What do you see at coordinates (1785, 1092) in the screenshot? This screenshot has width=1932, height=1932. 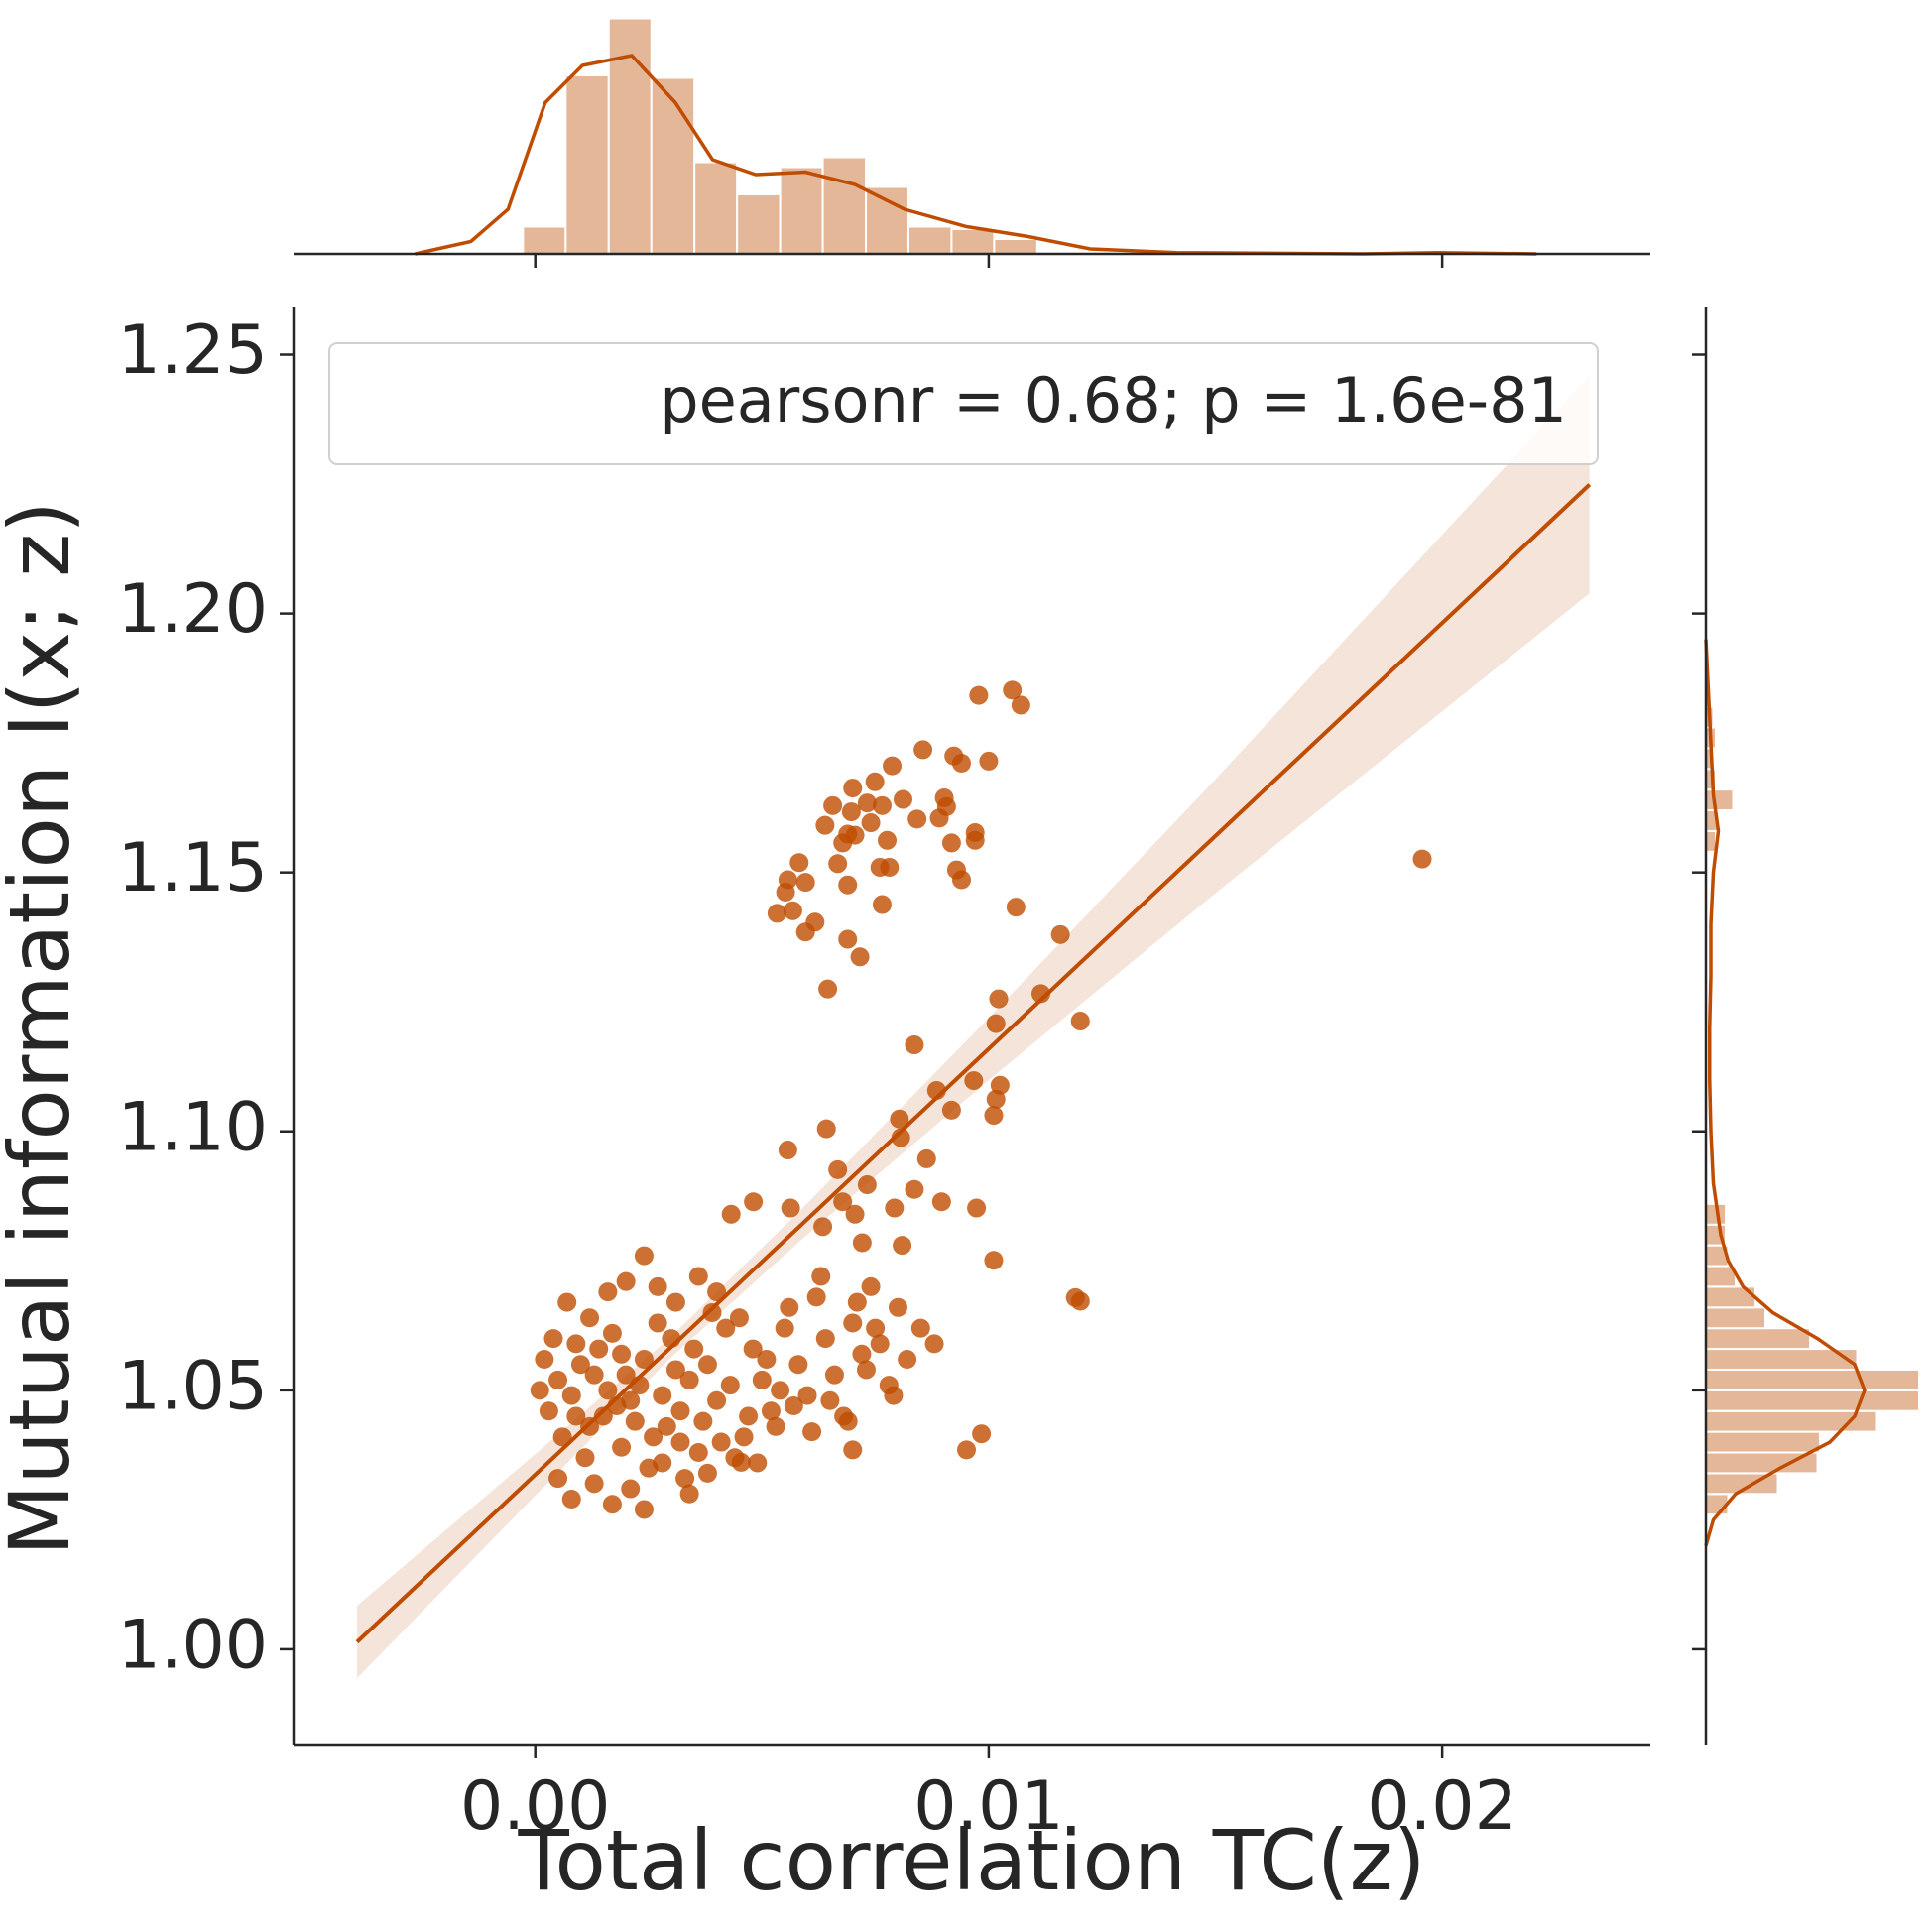 I see `right-kde` at bounding box center [1785, 1092].